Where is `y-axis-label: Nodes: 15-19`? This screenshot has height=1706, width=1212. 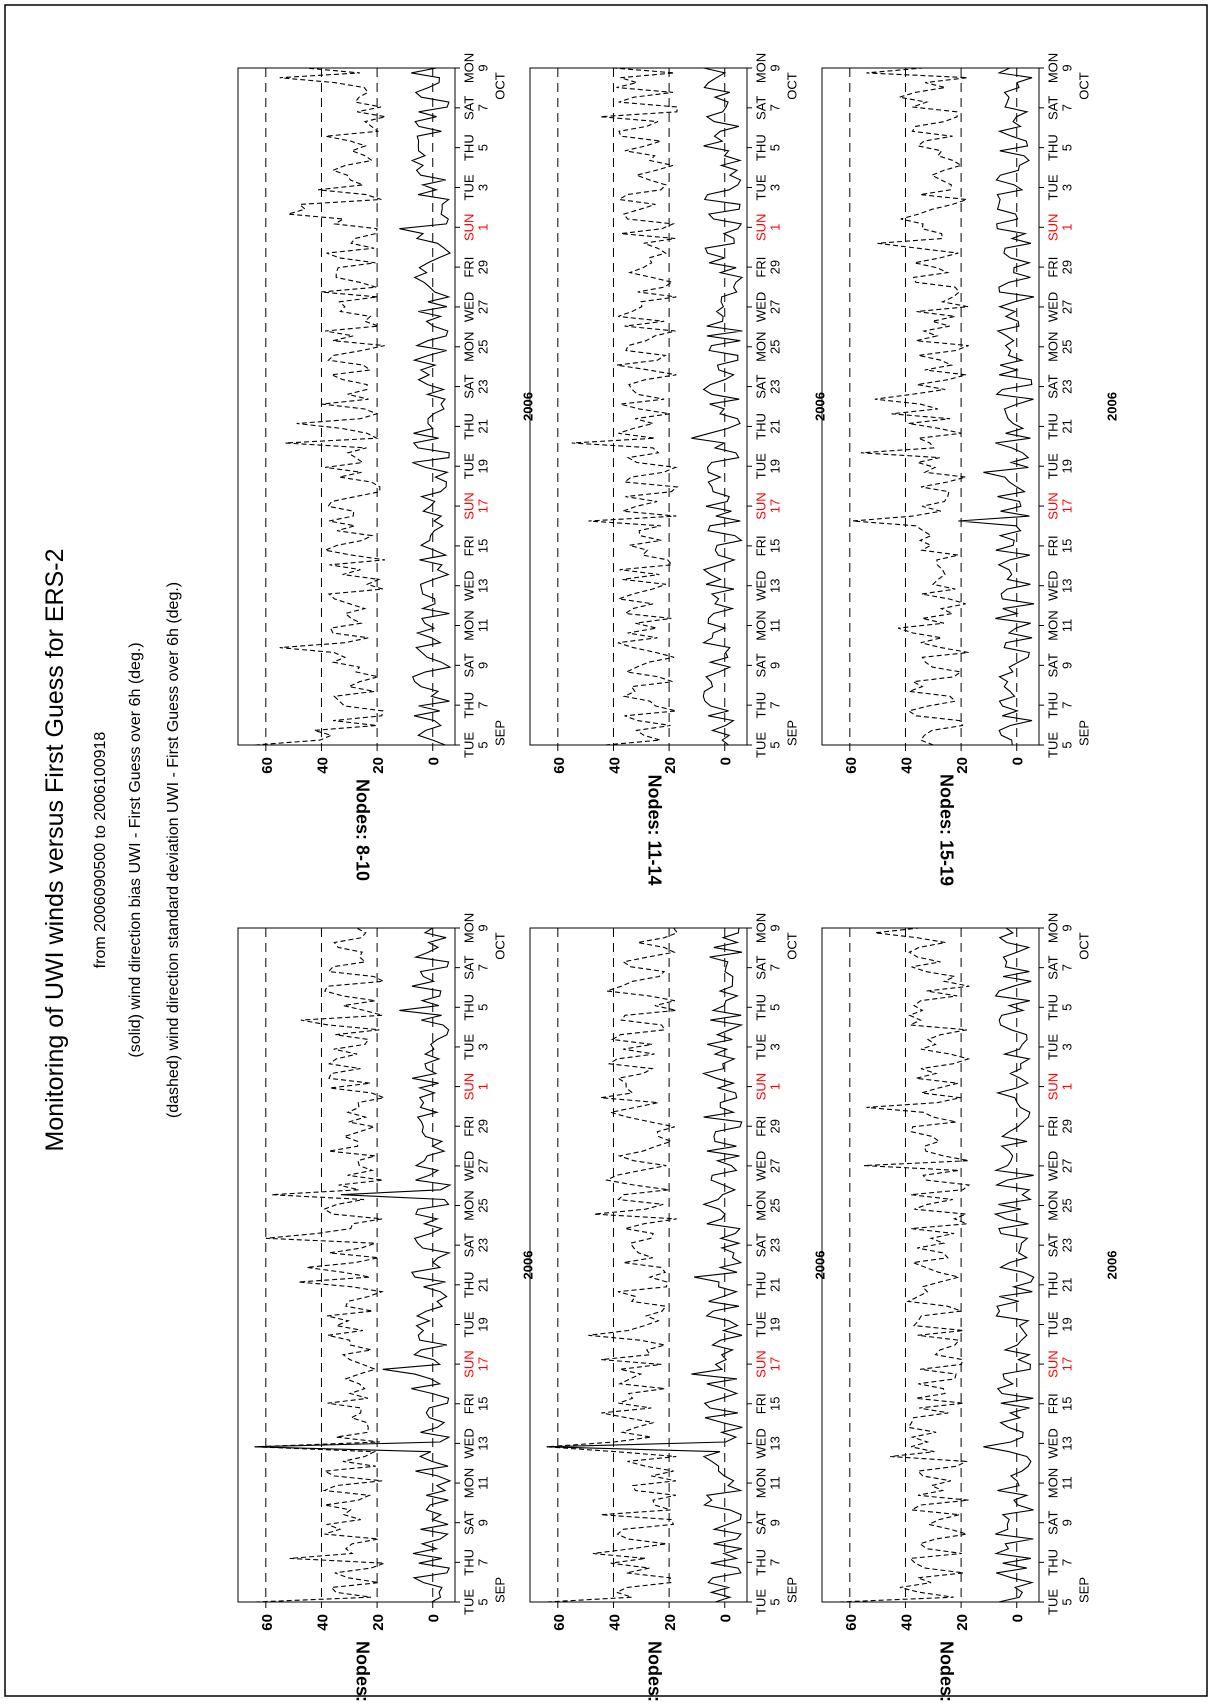
y-axis-label: Nodes: 15-19 is located at coordinates (947, 830).